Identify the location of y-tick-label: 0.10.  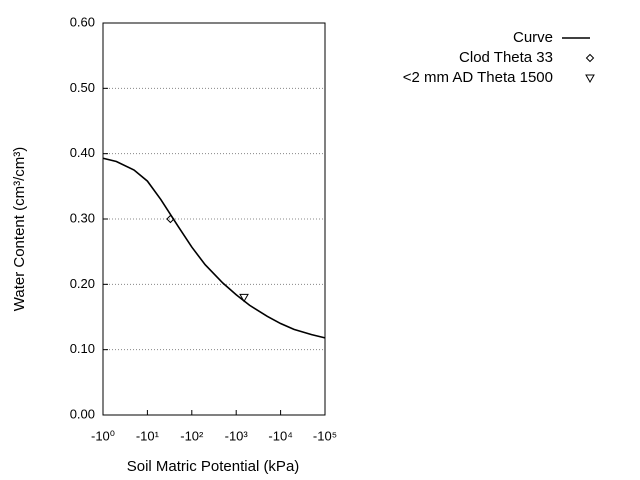
(82, 348).